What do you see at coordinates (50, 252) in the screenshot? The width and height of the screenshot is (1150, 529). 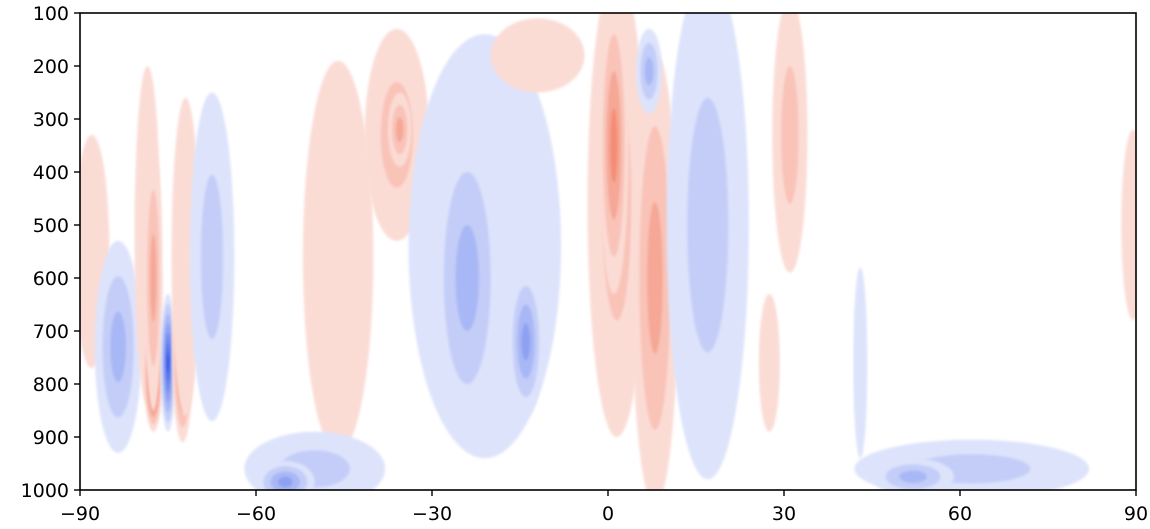 I see `y-axis: 100 200 300 400 500 600 700 800 900 1000` at bounding box center [50, 252].